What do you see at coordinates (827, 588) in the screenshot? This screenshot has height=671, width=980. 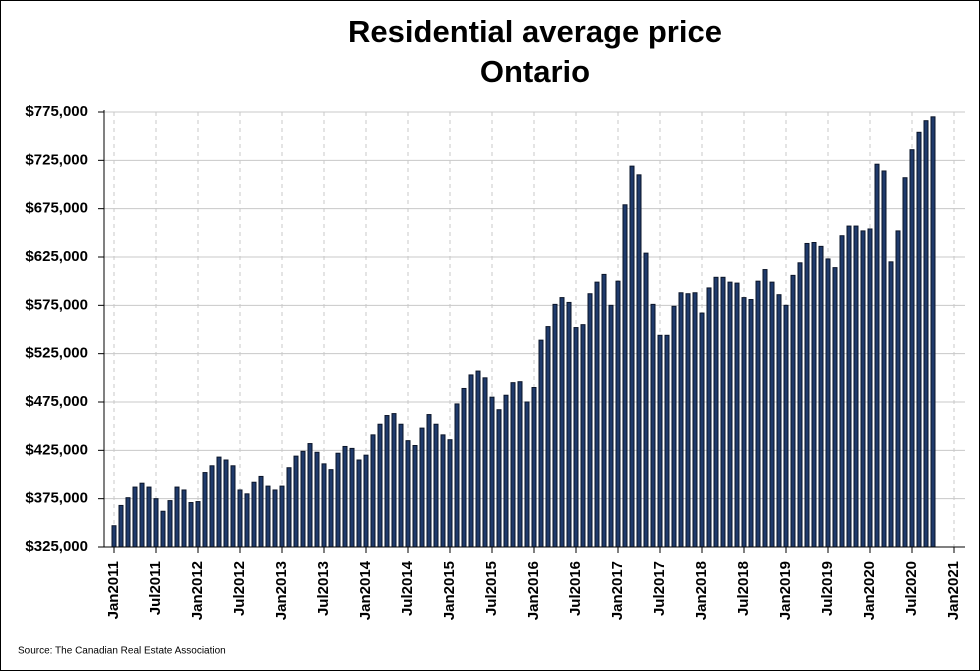 I see `x-tick-label: Jul2019` at bounding box center [827, 588].